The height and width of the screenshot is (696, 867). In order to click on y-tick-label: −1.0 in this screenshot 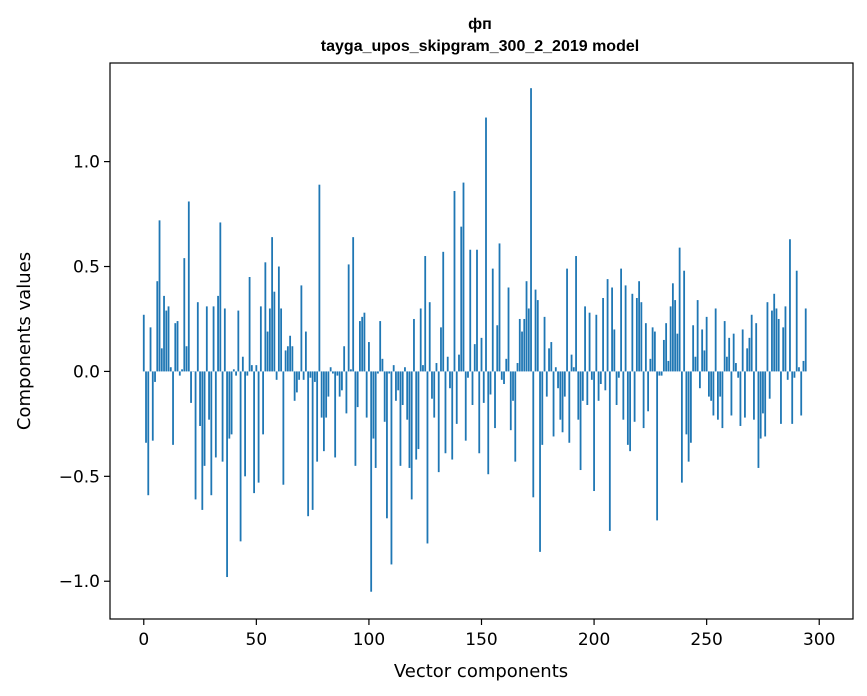, I will do `click(79, 582)`.